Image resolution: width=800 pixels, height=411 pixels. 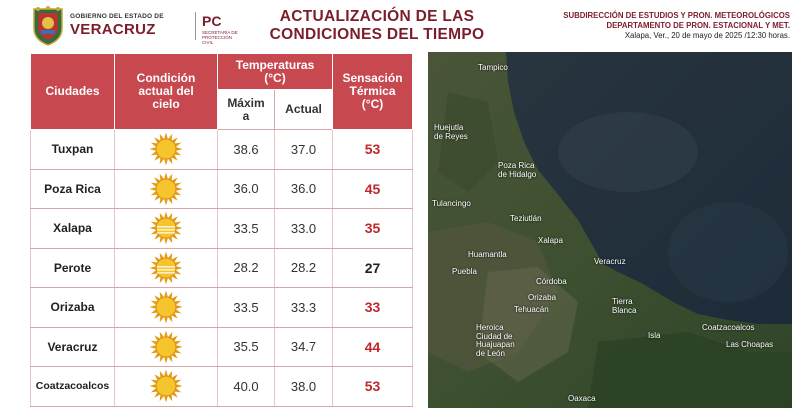 I want to click on actual-temperature: 28.2, so click(x=303, y=268).